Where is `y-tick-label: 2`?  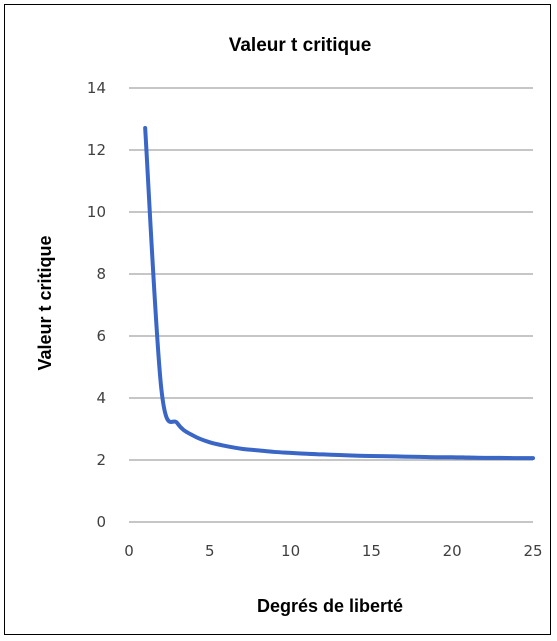 y-tick-label: 2 is located at coordinates (101, 460).